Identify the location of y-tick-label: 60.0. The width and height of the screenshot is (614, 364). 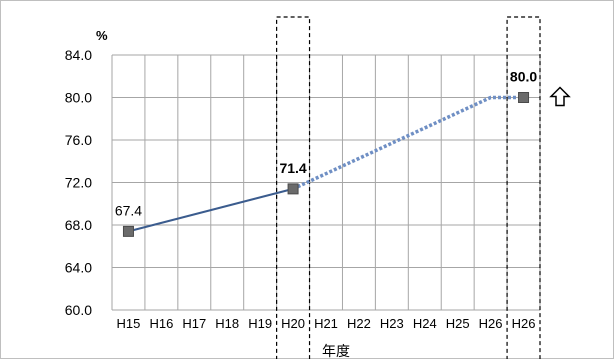
(78, 310).